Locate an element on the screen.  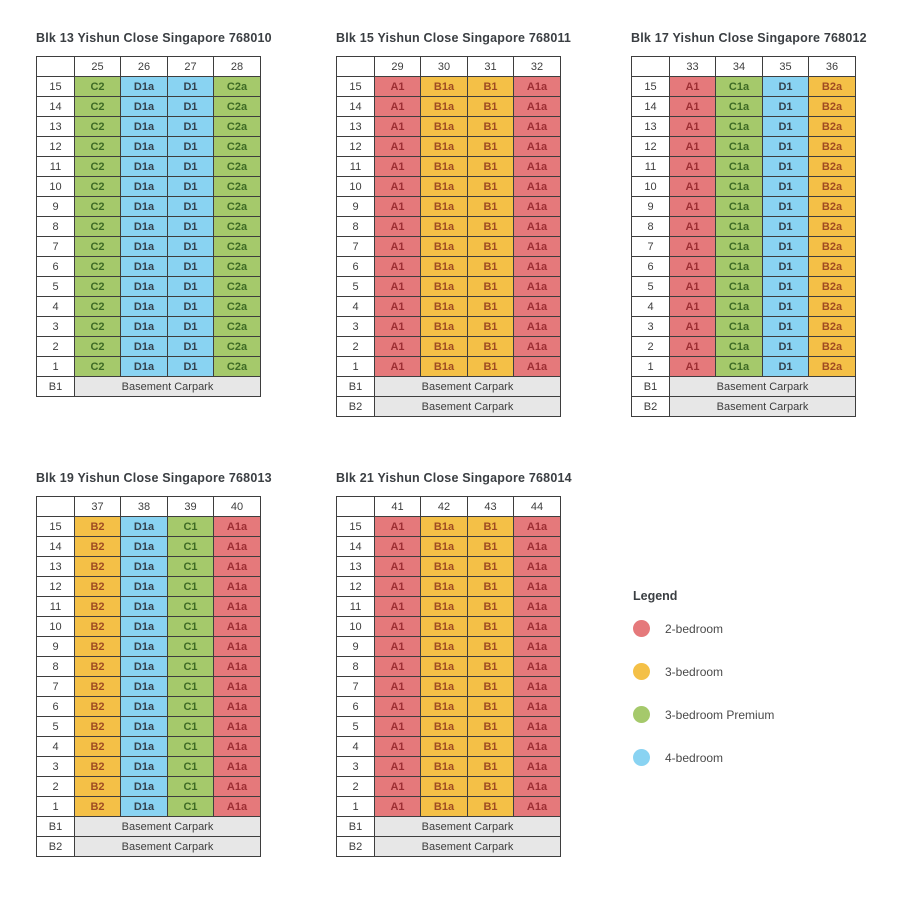
floor-row: 6 C2 D1a D1 C2a is located at coordinates (148, 266).